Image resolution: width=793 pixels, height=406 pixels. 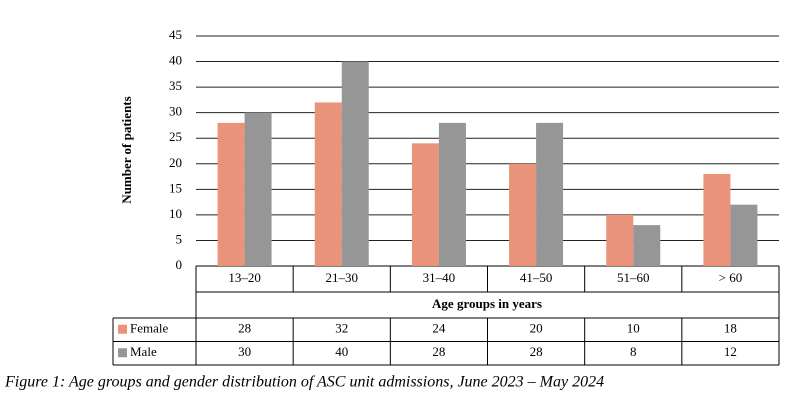 What do you see at coordinates (730, 351) in the screenshot?
I see `table-value: 12` at bounding box center [730, 351].